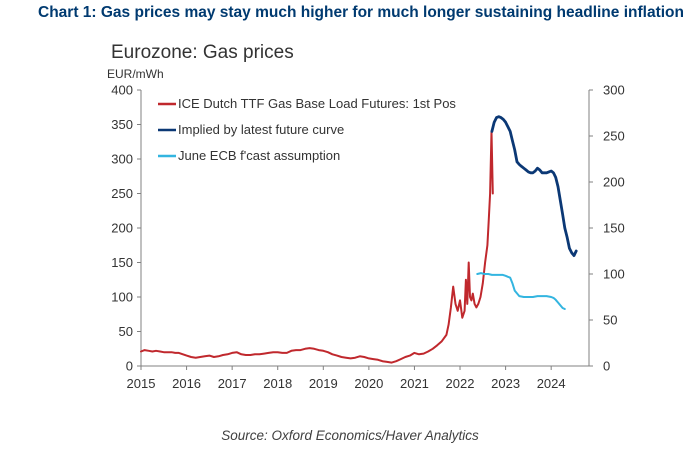 The height and width of the screenshot is (455, 700). I want to click on x-tick-label: 2019, so click(323, 383).